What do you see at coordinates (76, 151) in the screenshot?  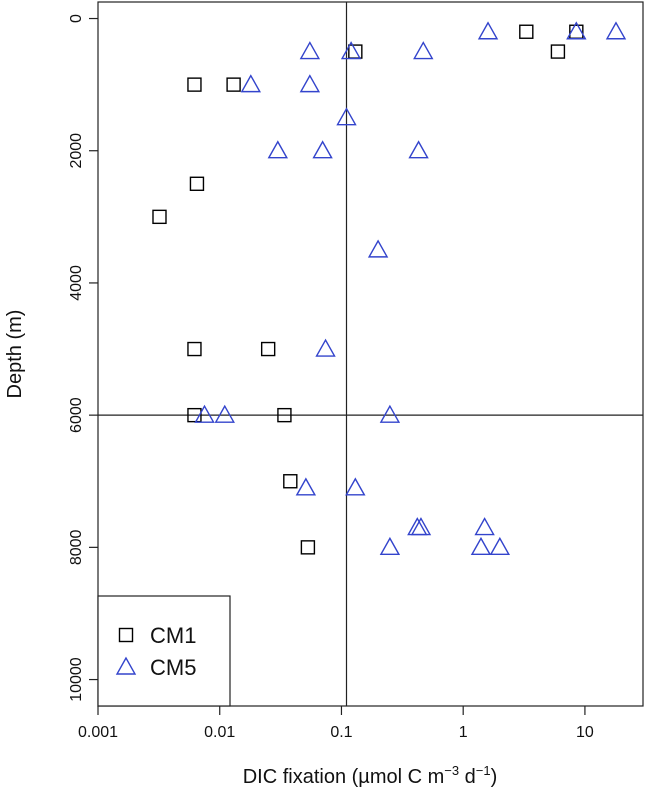 I see `y-tick-label: 2000` at bounding box center [76, 151].